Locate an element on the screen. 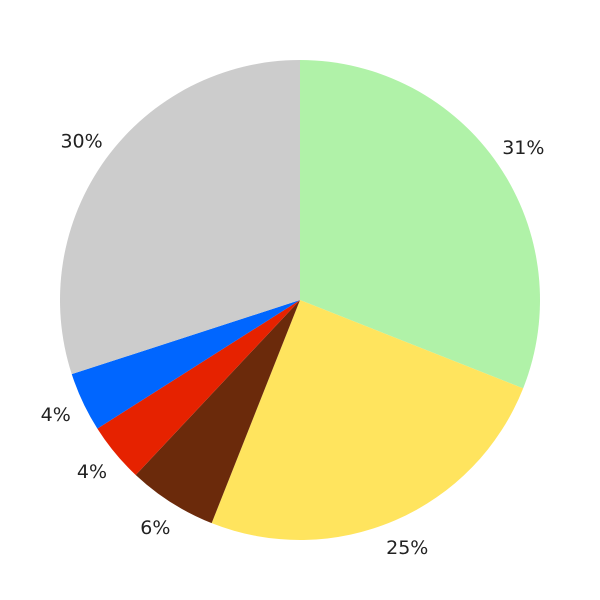 Image resolution: width=600 pixels, height=600 pixels. slice-label: 31% is located at coordinates (523, 148).